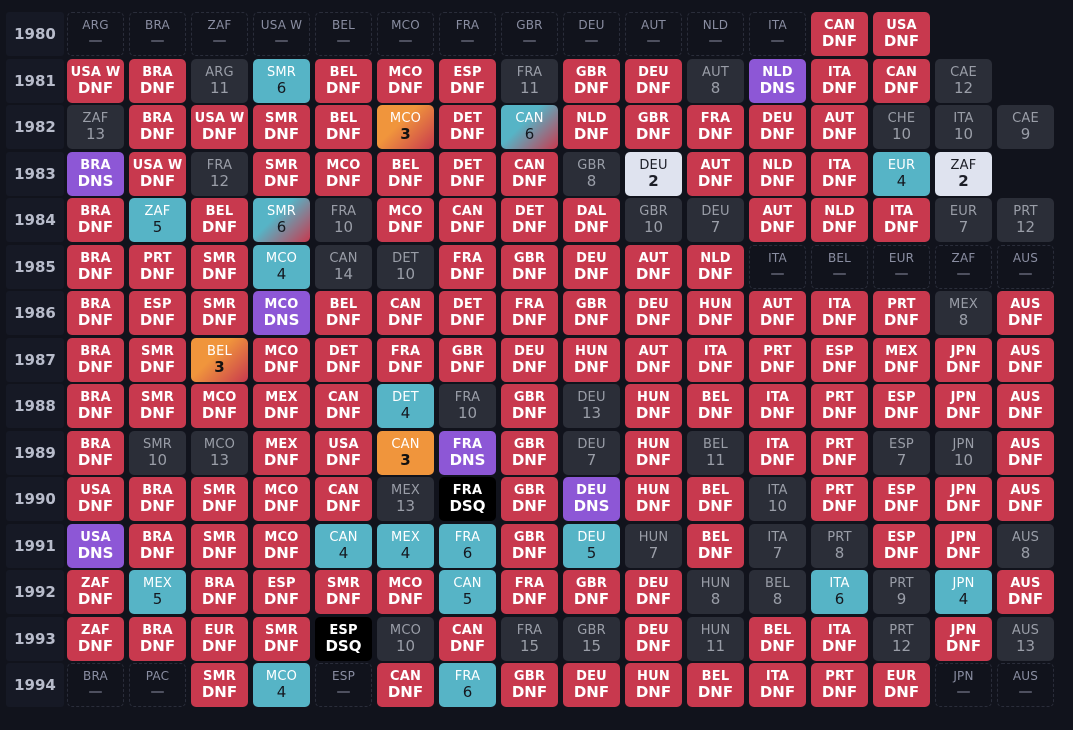 This screenshot has height=730, width=1073. I want to click on race-result-cell: FRA DNS, so click(467, 452).